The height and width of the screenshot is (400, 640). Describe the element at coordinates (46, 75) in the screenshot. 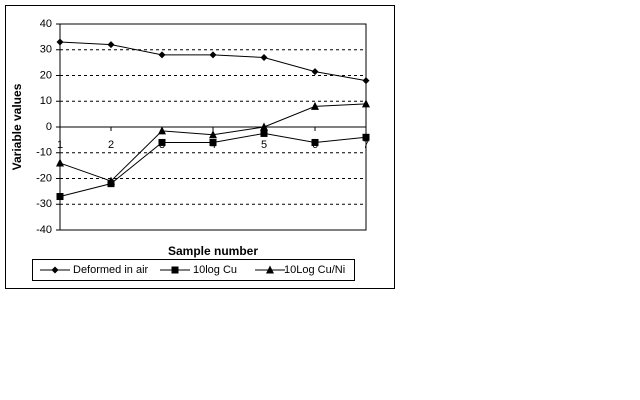

I see `y-tick-label: 20` at that location.